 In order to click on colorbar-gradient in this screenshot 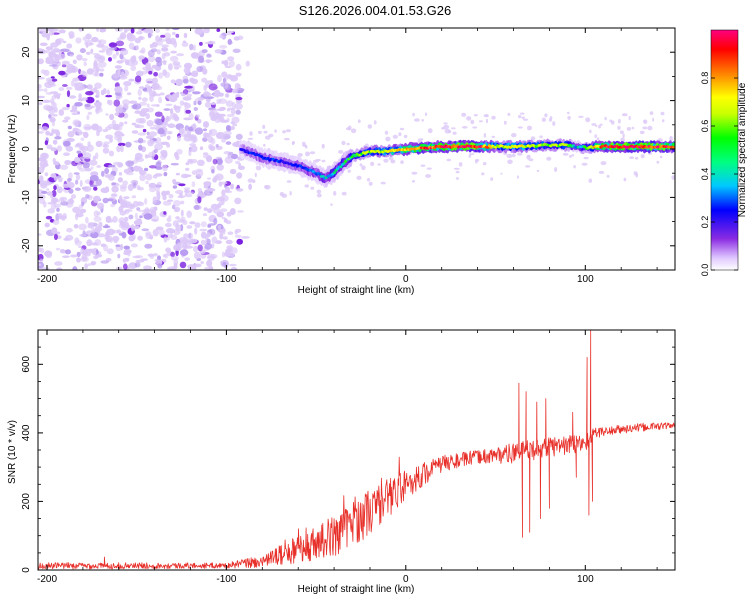, I will do `click(724, 150)`.